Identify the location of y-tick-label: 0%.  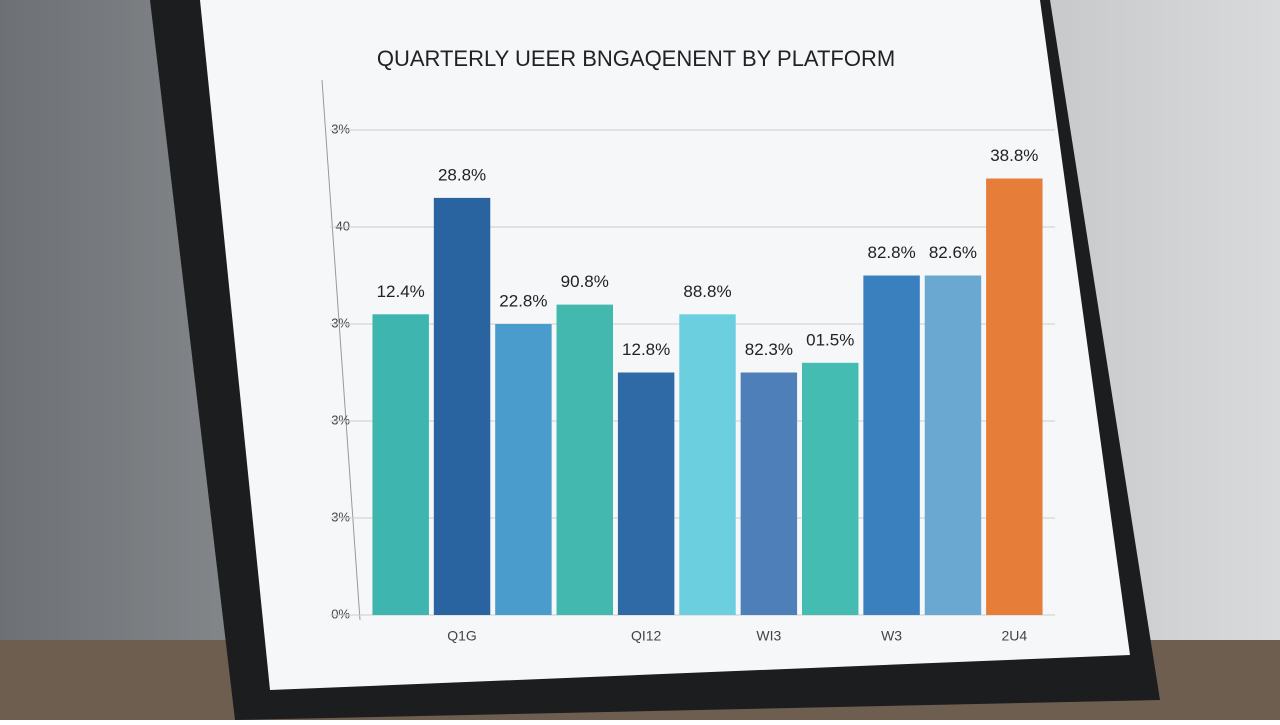
(340, 613).